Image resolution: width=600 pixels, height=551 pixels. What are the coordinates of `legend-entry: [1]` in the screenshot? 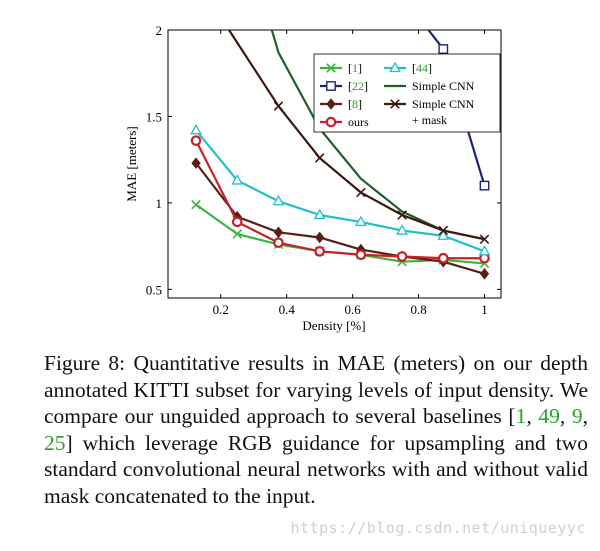 It's located at (341, 68).